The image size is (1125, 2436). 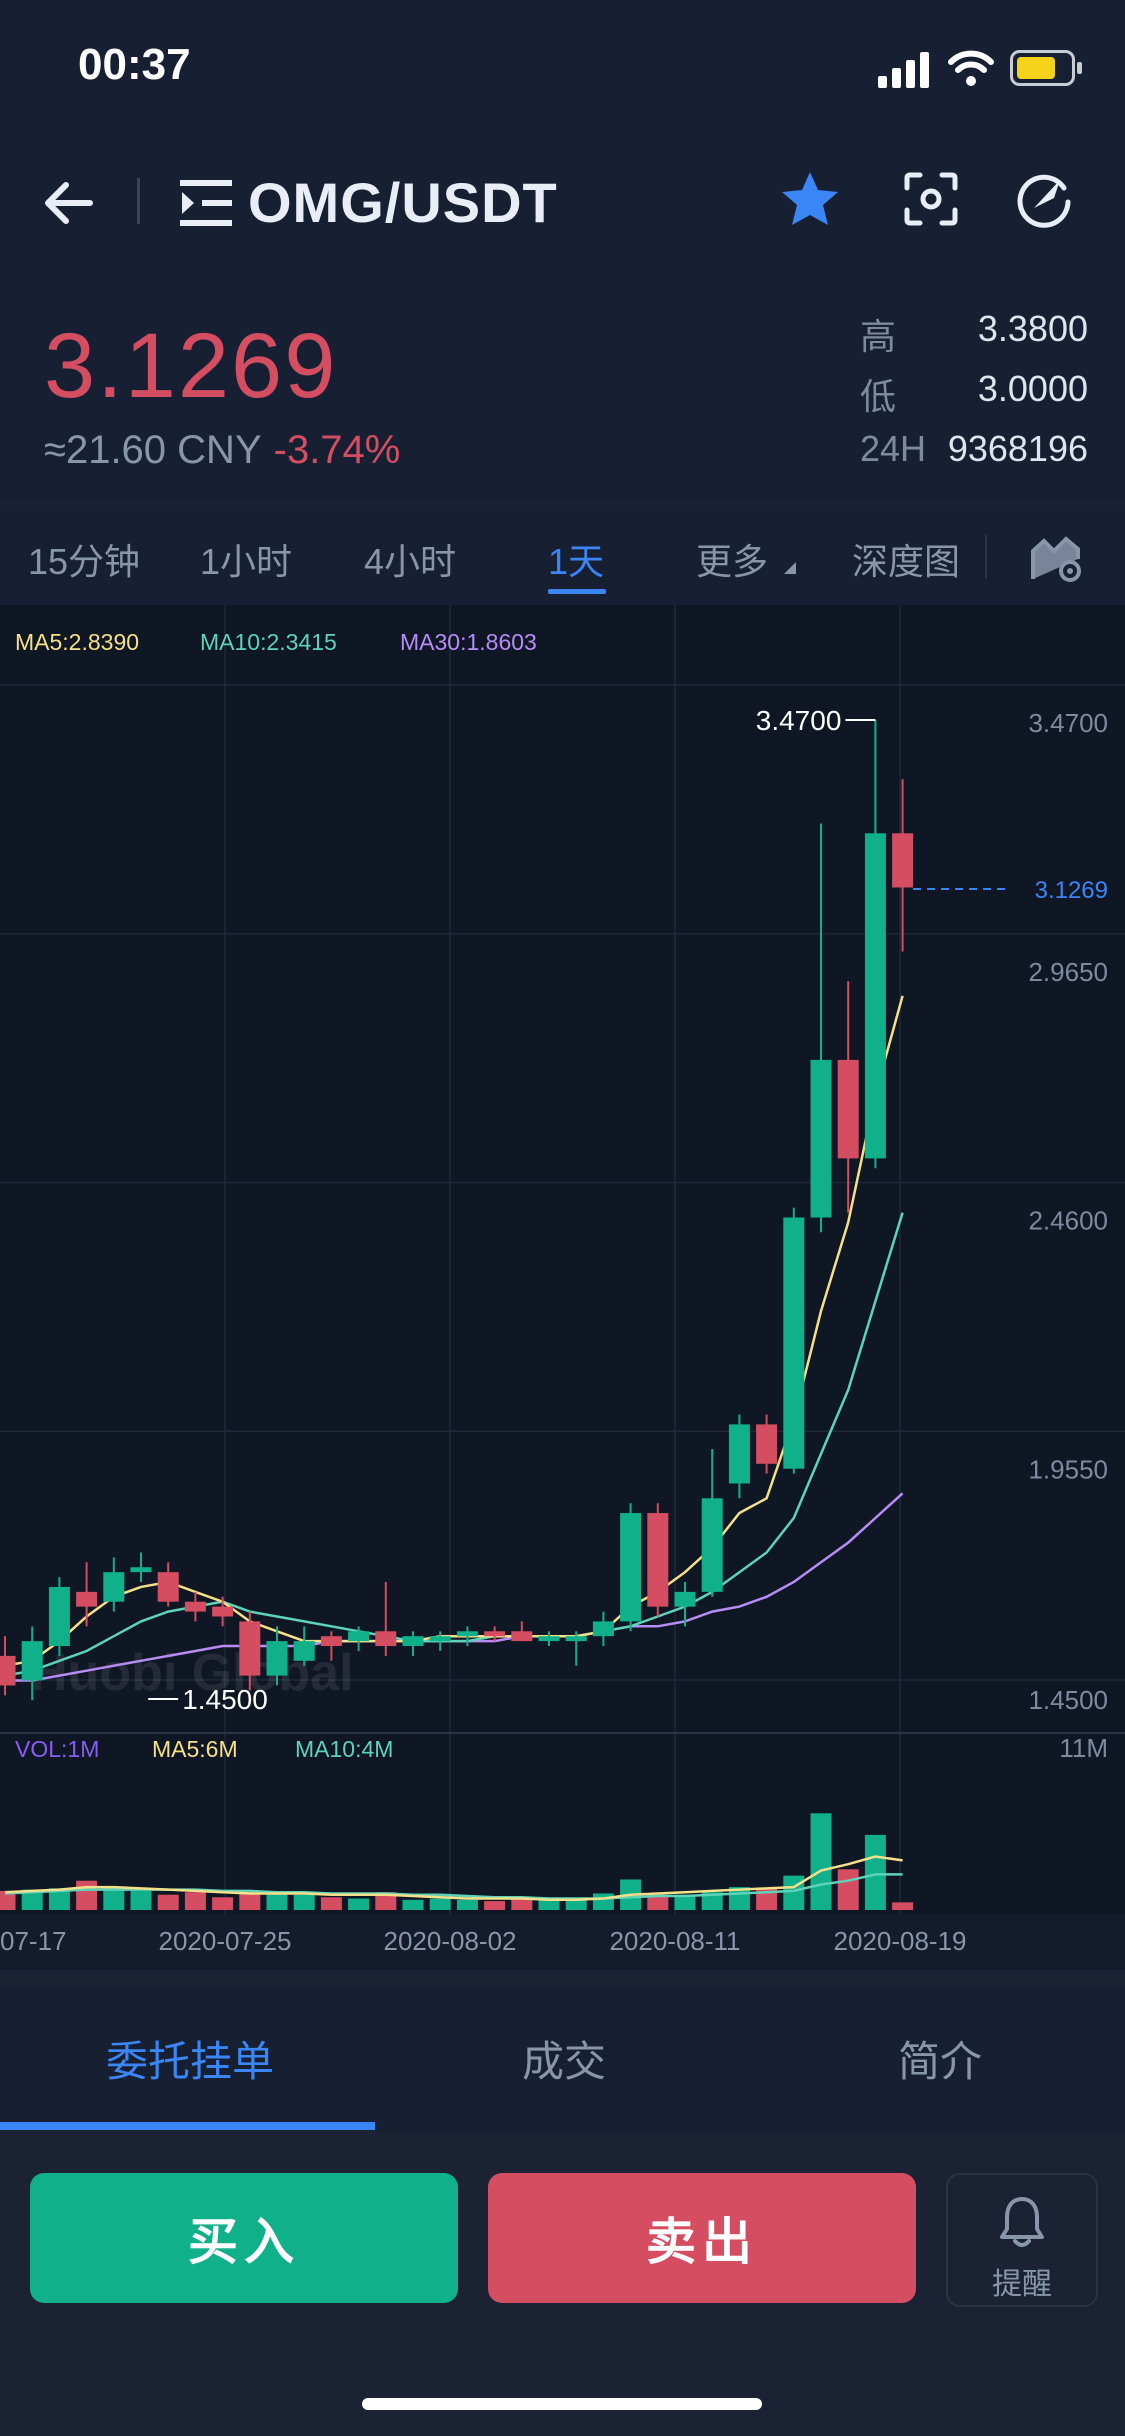 I want to click on x-axis-strip, so click(x=562, y=1942).